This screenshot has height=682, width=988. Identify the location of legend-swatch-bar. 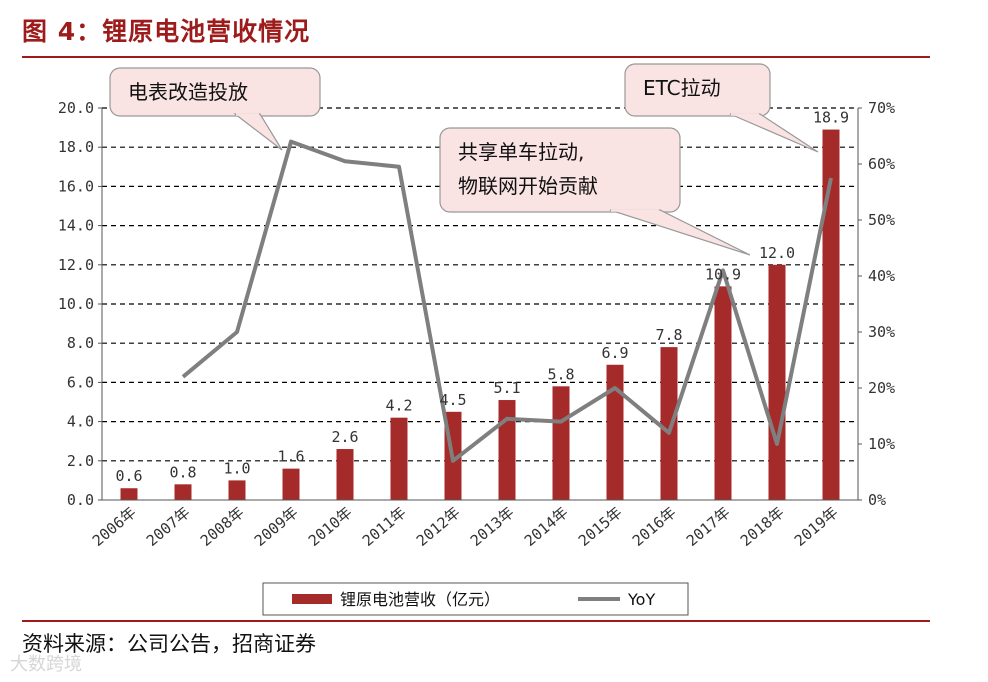
(312, 599).